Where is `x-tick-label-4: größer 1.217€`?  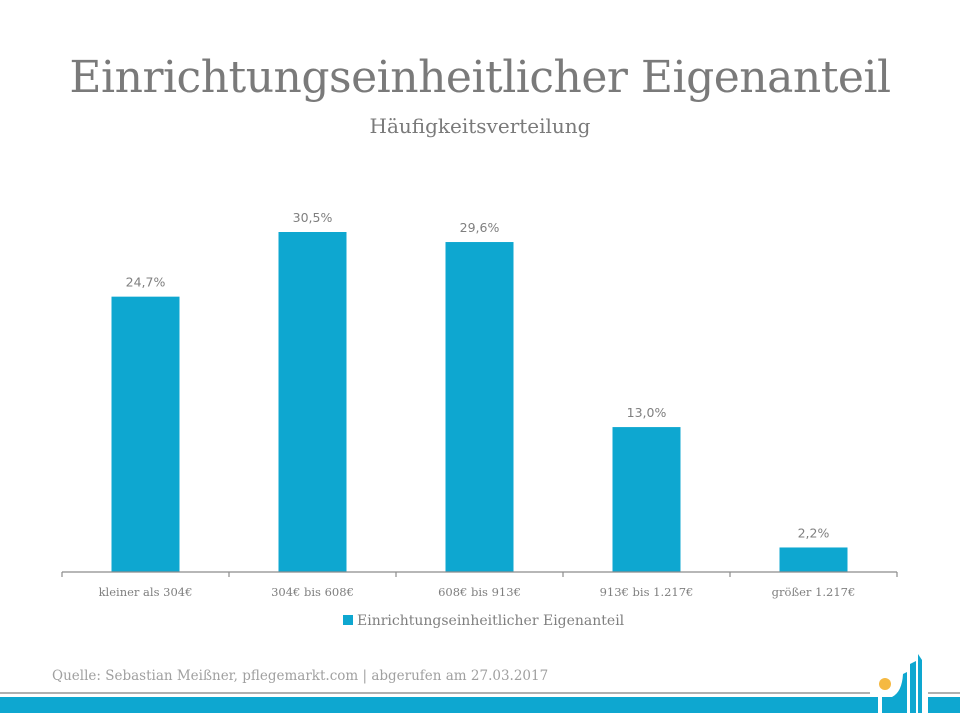
x-tick-label-4: größer 1.217€ is located at coordinates (814, 592).